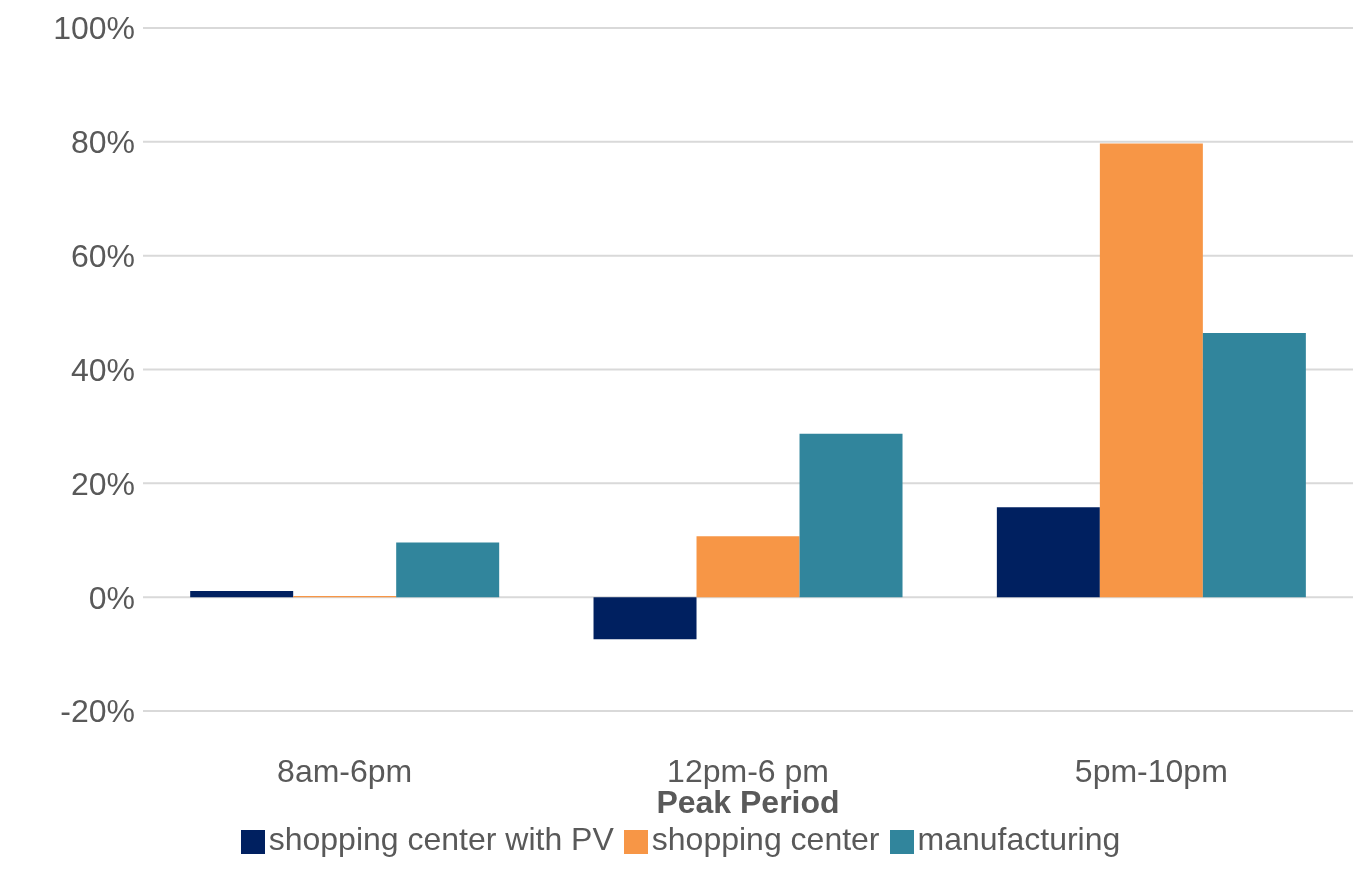 Image resolution: width=1371 pixels, height=878 pixels. I want to click on y-tick-label: 60%, so click(102, 256).